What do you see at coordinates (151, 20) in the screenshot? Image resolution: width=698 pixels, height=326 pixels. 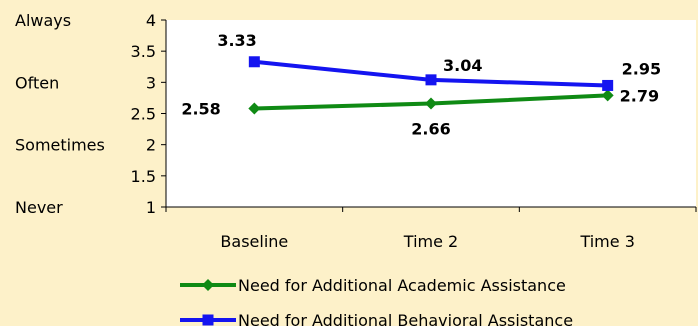 I see `y-tick-label: 4` at bounding box center [151, 20].